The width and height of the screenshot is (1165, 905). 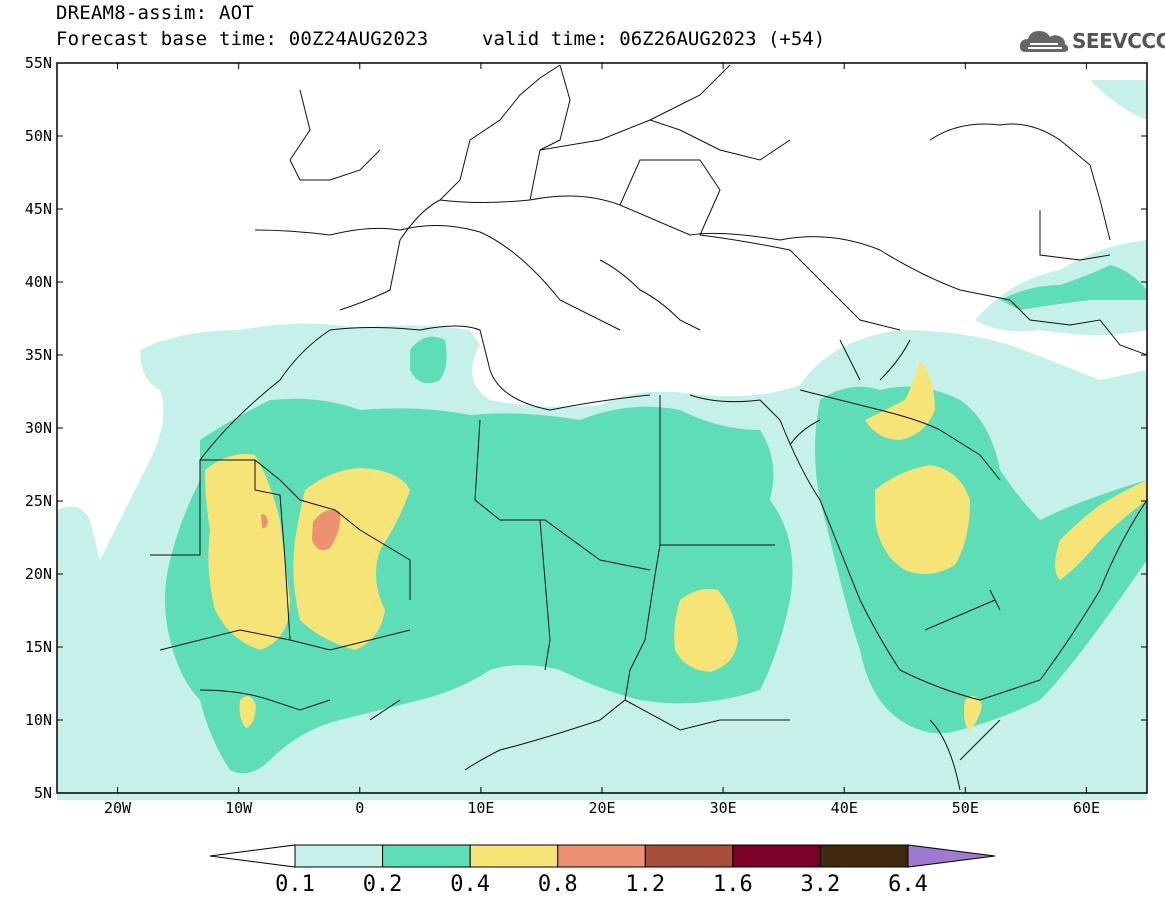 I want to click on colorbar-label: 0.8, so click(x=558, y=884).